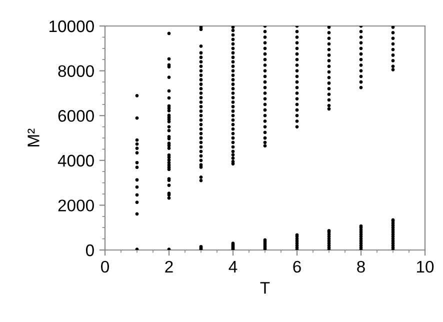 The height and width of the screenshot is (322, 443). I want to click on x-tick-label: 8, so click(361, 266).